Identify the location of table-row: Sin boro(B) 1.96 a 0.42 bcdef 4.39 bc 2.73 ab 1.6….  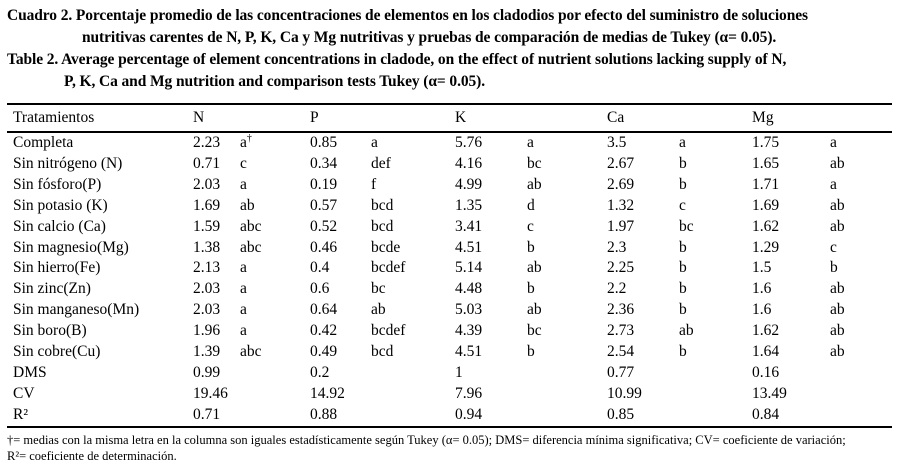
(449, 331).